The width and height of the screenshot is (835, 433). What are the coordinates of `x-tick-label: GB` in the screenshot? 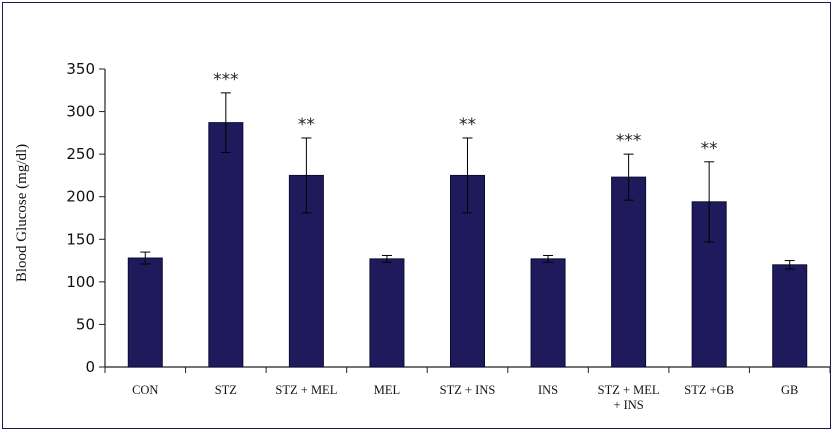 It's located at (789, 390).